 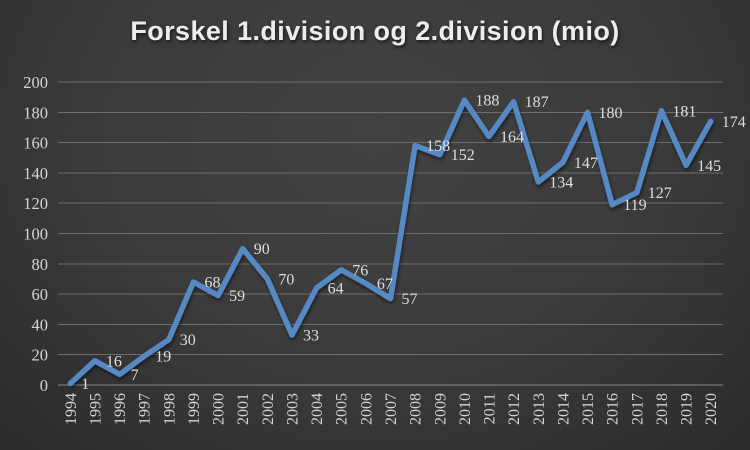 What do you see at coordinates (561, 183) in the screenshot?
I see `data-label: 134` at bounding box center [561, 183].